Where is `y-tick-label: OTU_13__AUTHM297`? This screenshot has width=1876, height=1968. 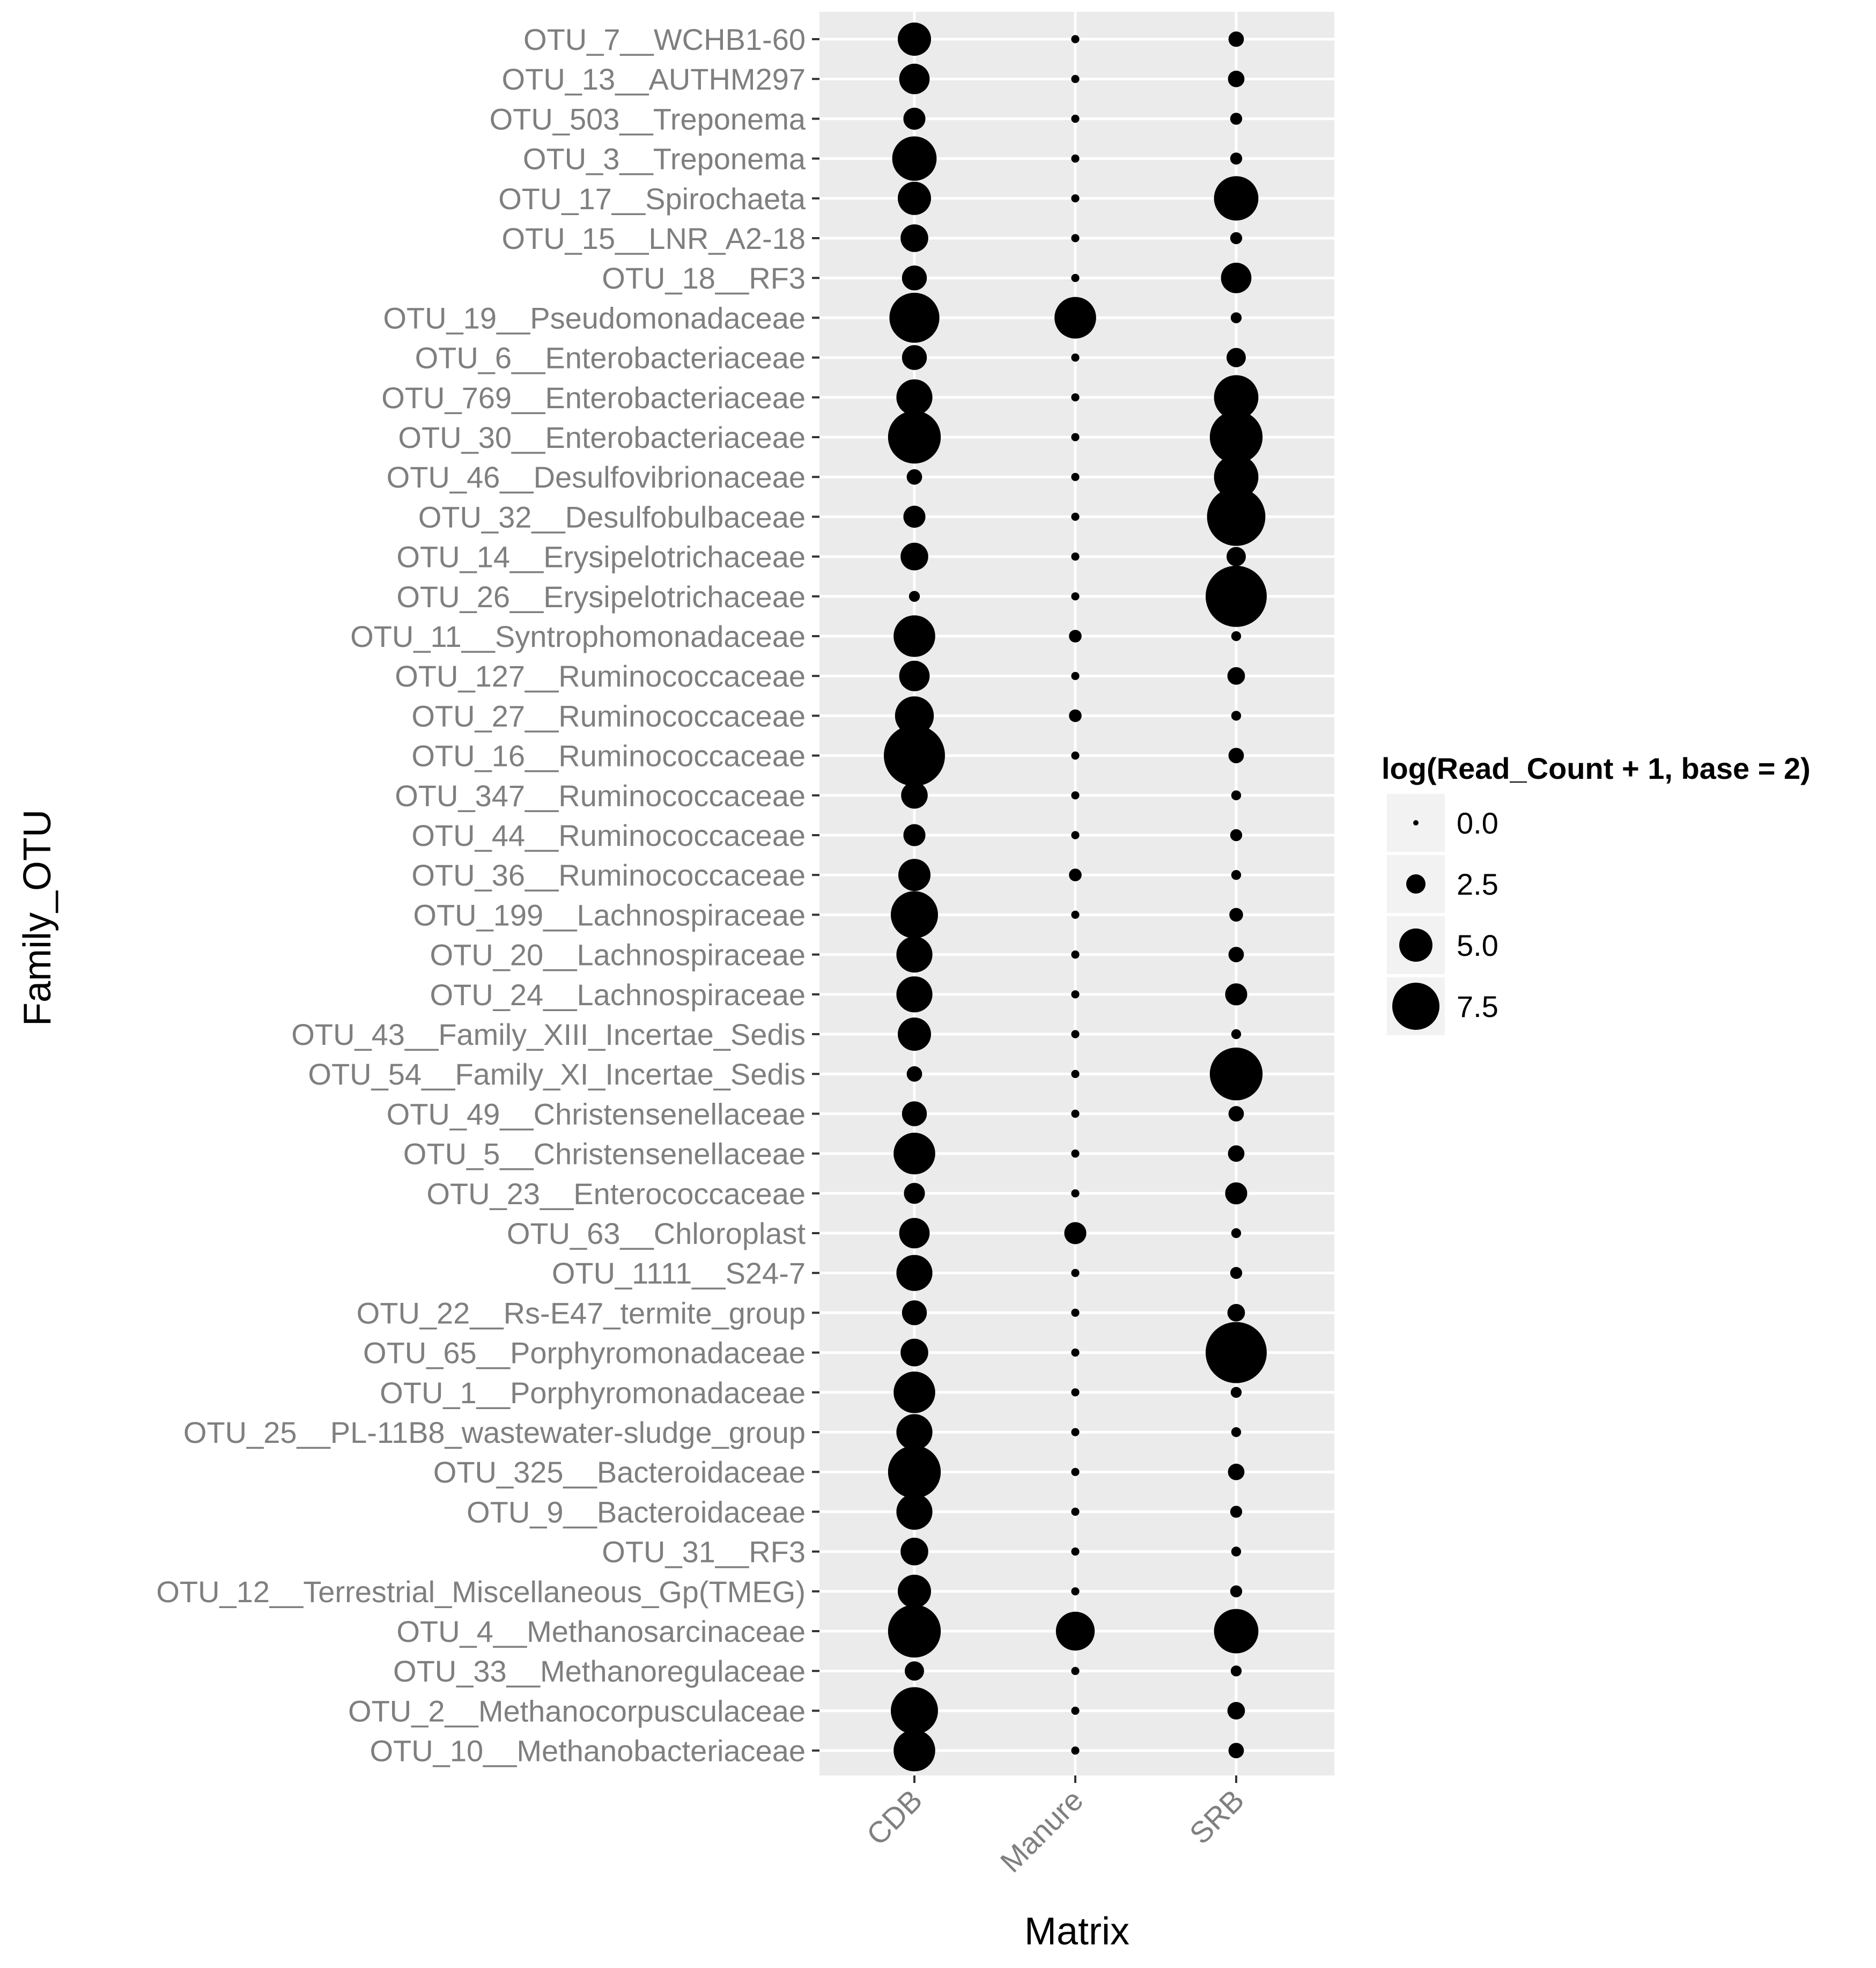 y-tick-label: OTU_13__AUTHM297 is located at coordinates (654, 79).